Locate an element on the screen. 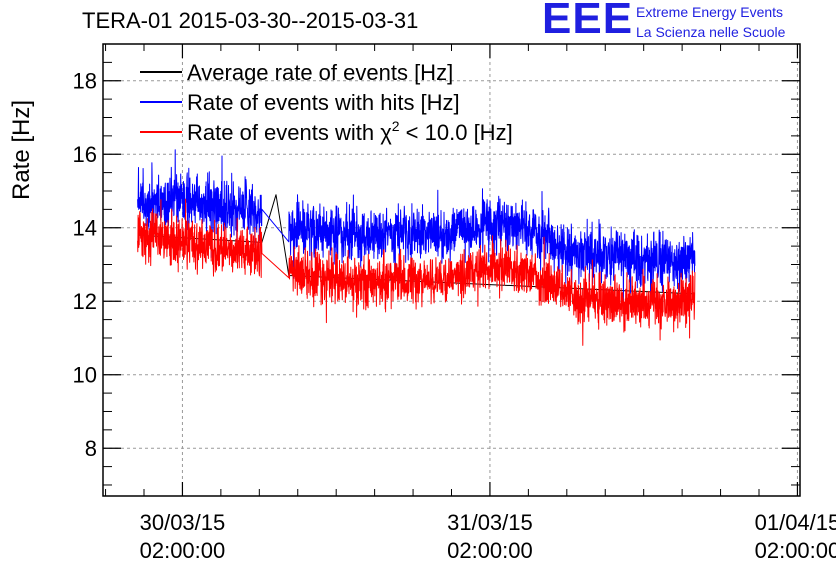 This screenshot has height=572, width=836. legend-label-suffix: < 10.0 [Hz] is located at coordinates (456, 132).